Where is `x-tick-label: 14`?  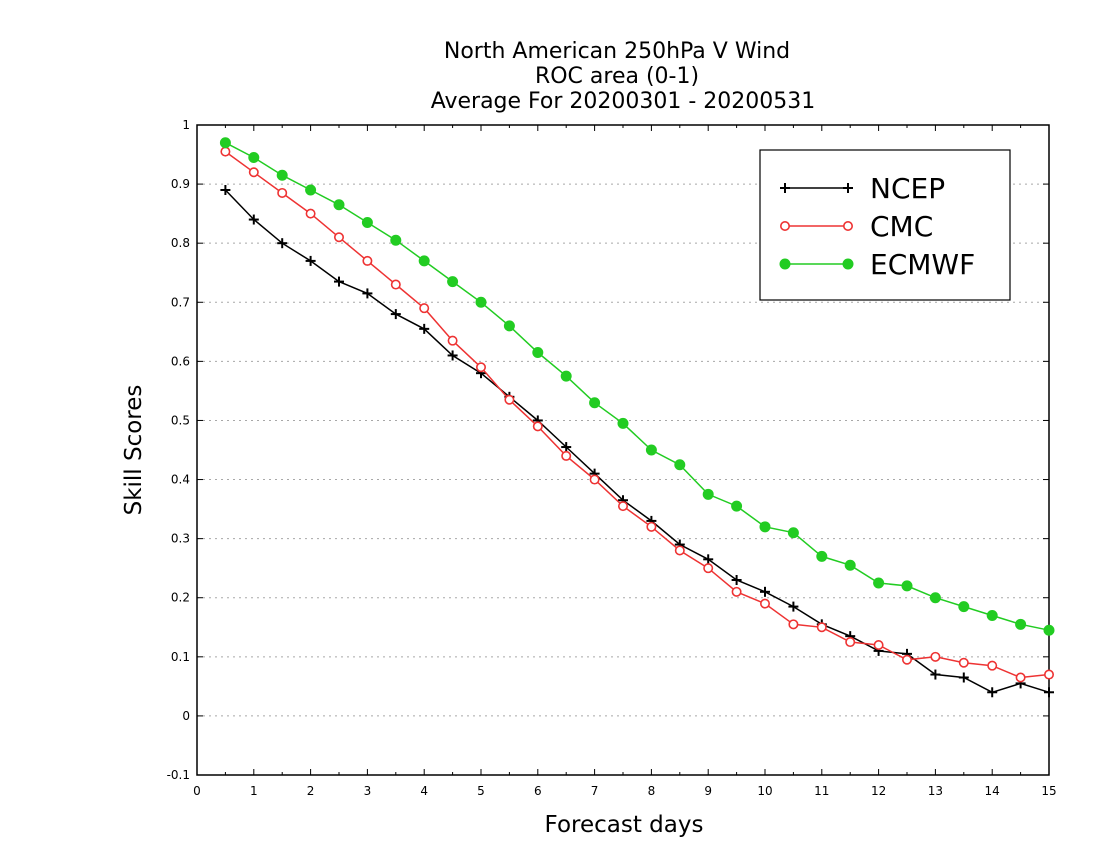
x-tick-label: 14 is located at coordinates (992, 791).